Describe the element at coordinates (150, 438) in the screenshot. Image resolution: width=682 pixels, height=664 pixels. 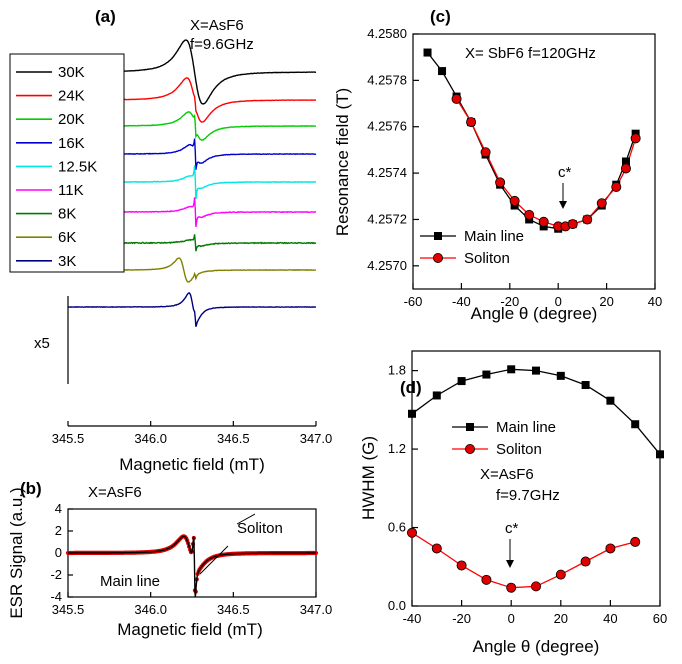
I see `panel-a-x-tick-label: 346.0` at that location.